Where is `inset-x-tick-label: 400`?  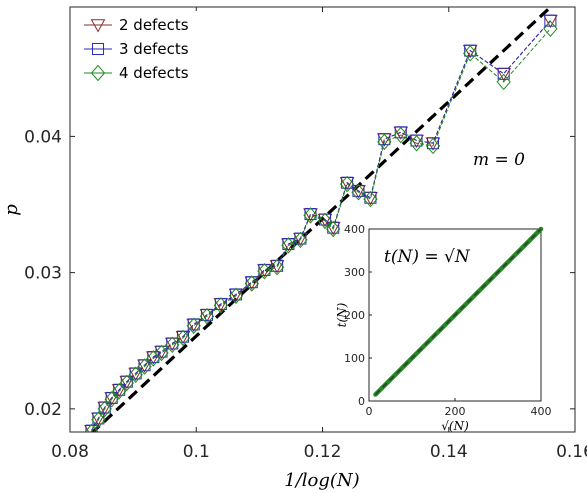
inset-x-tick-label: 400 is located at coordinates (541, 411).